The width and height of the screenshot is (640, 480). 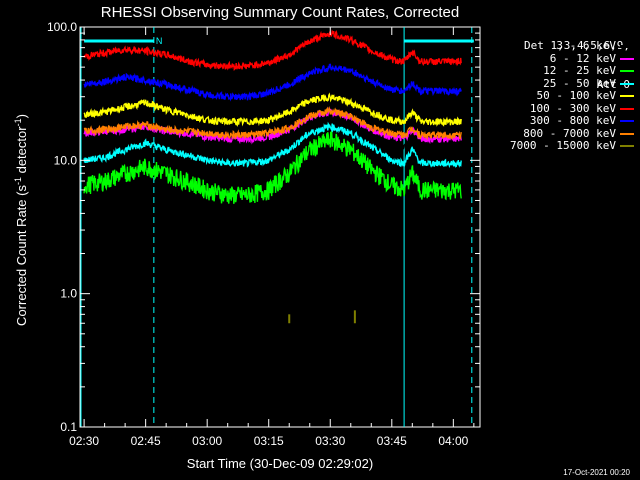 I want to click on flag-label-0: N, so click(x=159, y=41).